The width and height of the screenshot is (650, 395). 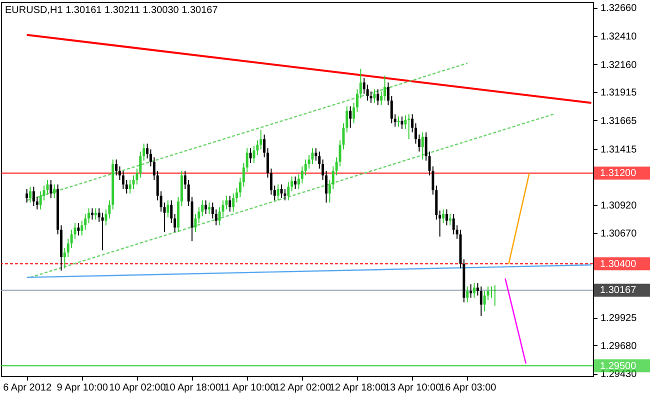 I want to click on x-tick-label: 12 Apr 18:00, so click(x=358, y=388).